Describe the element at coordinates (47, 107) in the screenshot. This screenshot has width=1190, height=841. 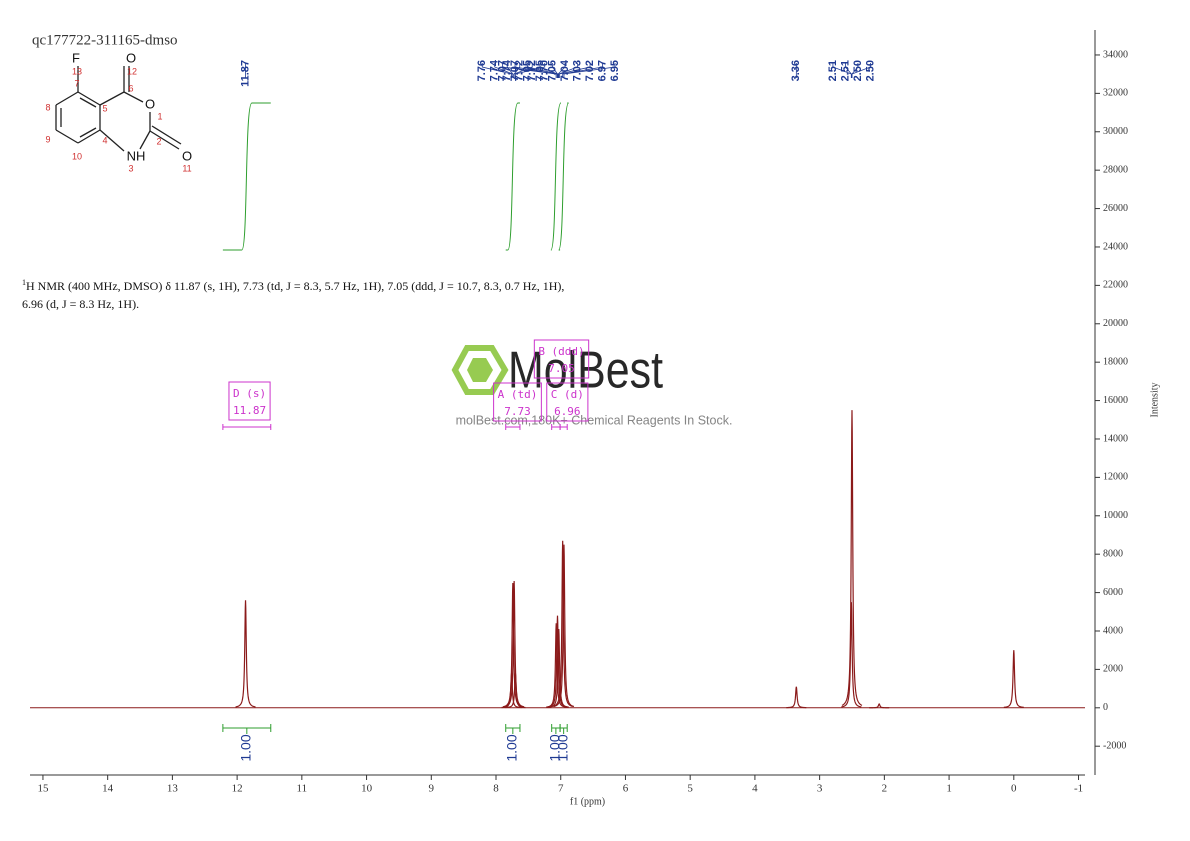
I see `atom-number: 8` at that location.